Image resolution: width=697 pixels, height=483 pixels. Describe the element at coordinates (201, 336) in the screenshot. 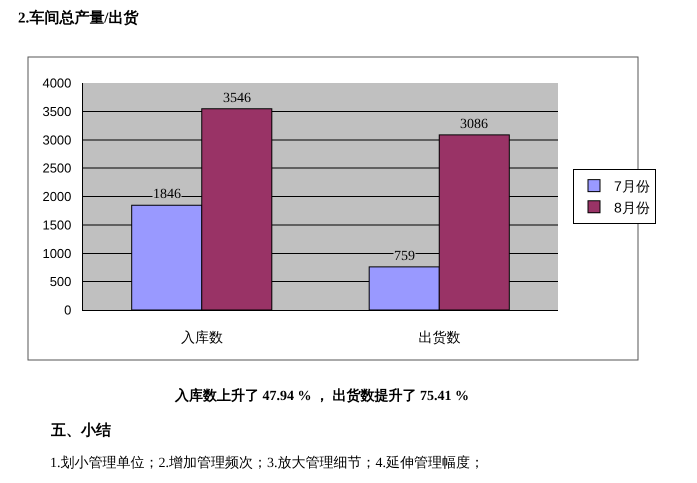

I see `x-tick-label: 入库数` at that location.